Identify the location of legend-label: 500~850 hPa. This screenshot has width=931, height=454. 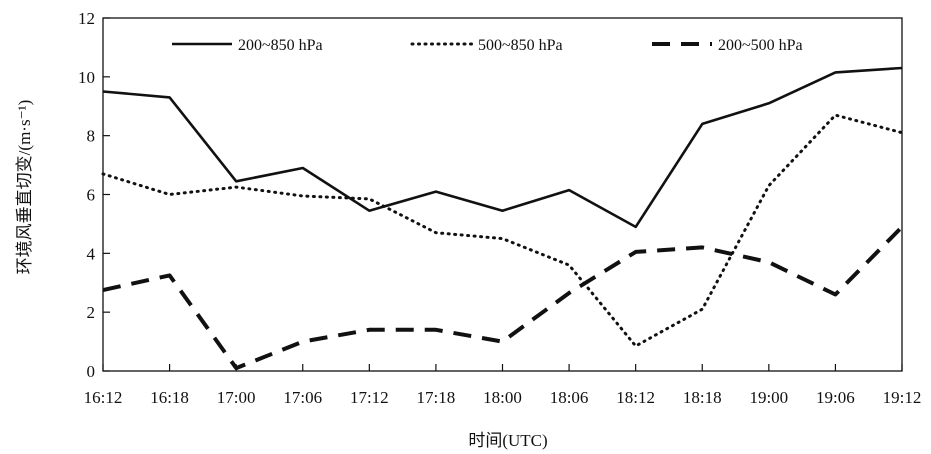
(520, 45).